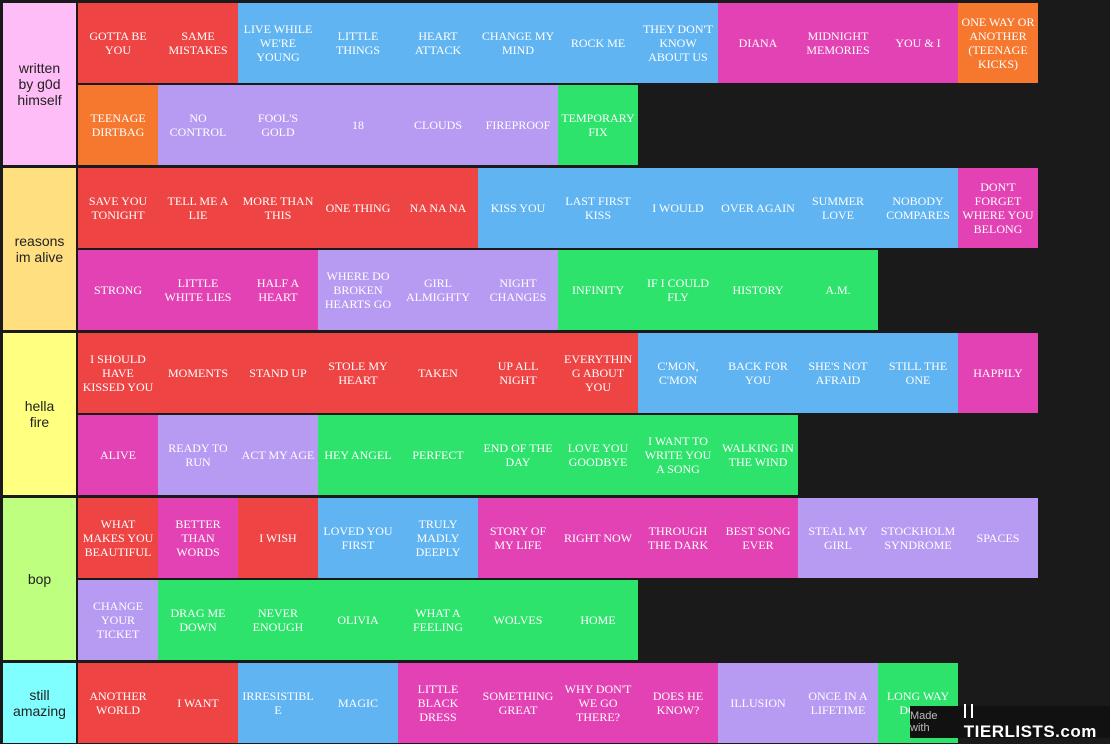 This screenshot has height=744, width=1110. I want to click on tier-item: OLIVIA, so click(358, 620).